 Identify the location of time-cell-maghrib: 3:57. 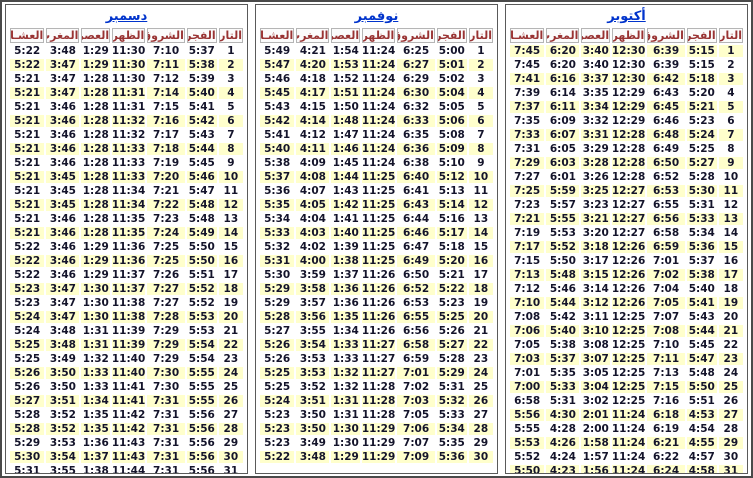
(313, 303).